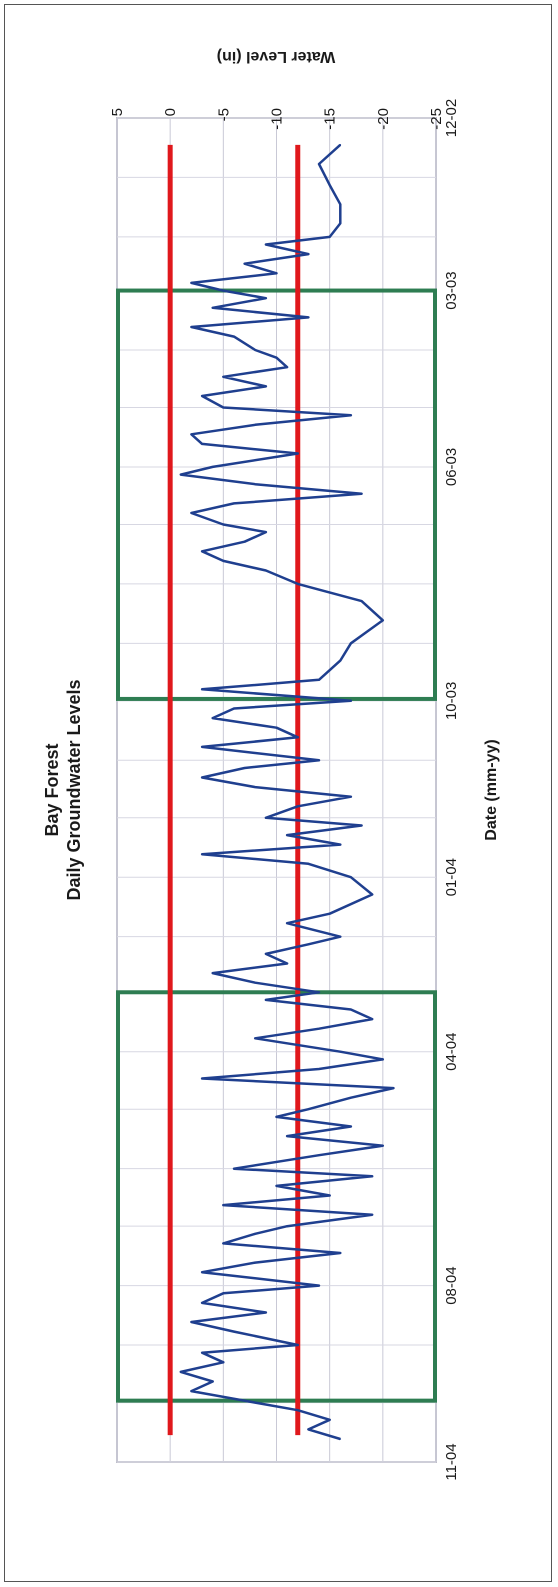 The image size is (558, 1587). Describe the element at coordinates (74, 789) in the screenshot. I see `chart-subtitle: Daily Groundwater Levels` at that location.